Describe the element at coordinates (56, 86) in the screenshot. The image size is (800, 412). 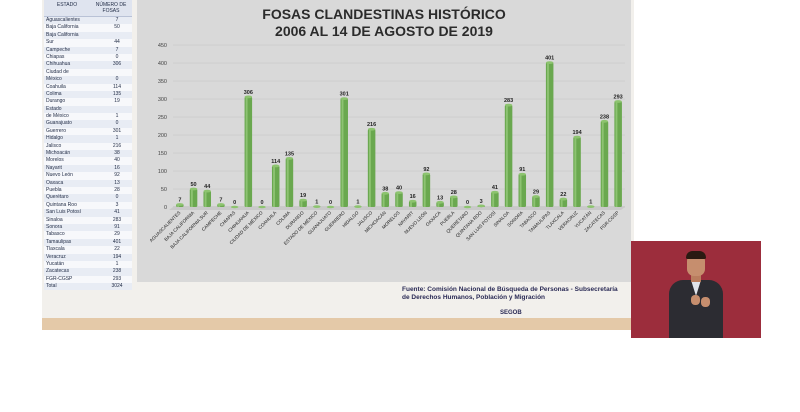
I see `table-cell-estado: Coahuila` at that location.